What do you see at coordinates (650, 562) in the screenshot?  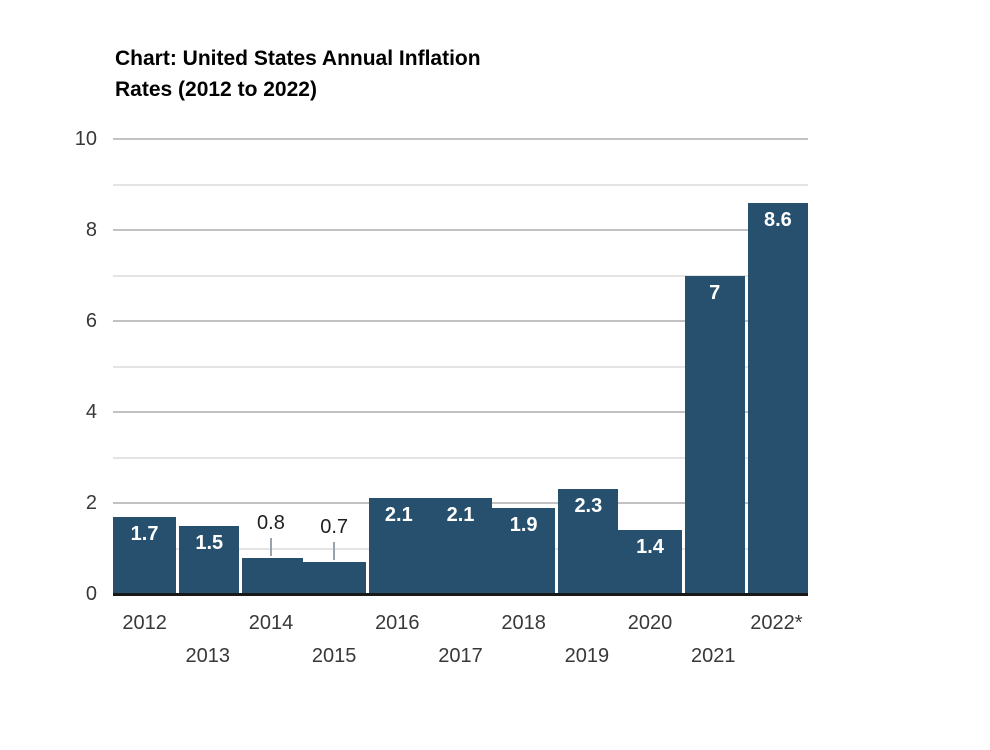 I see `bar-2020: 1.4` at bounding box center [650, 562].